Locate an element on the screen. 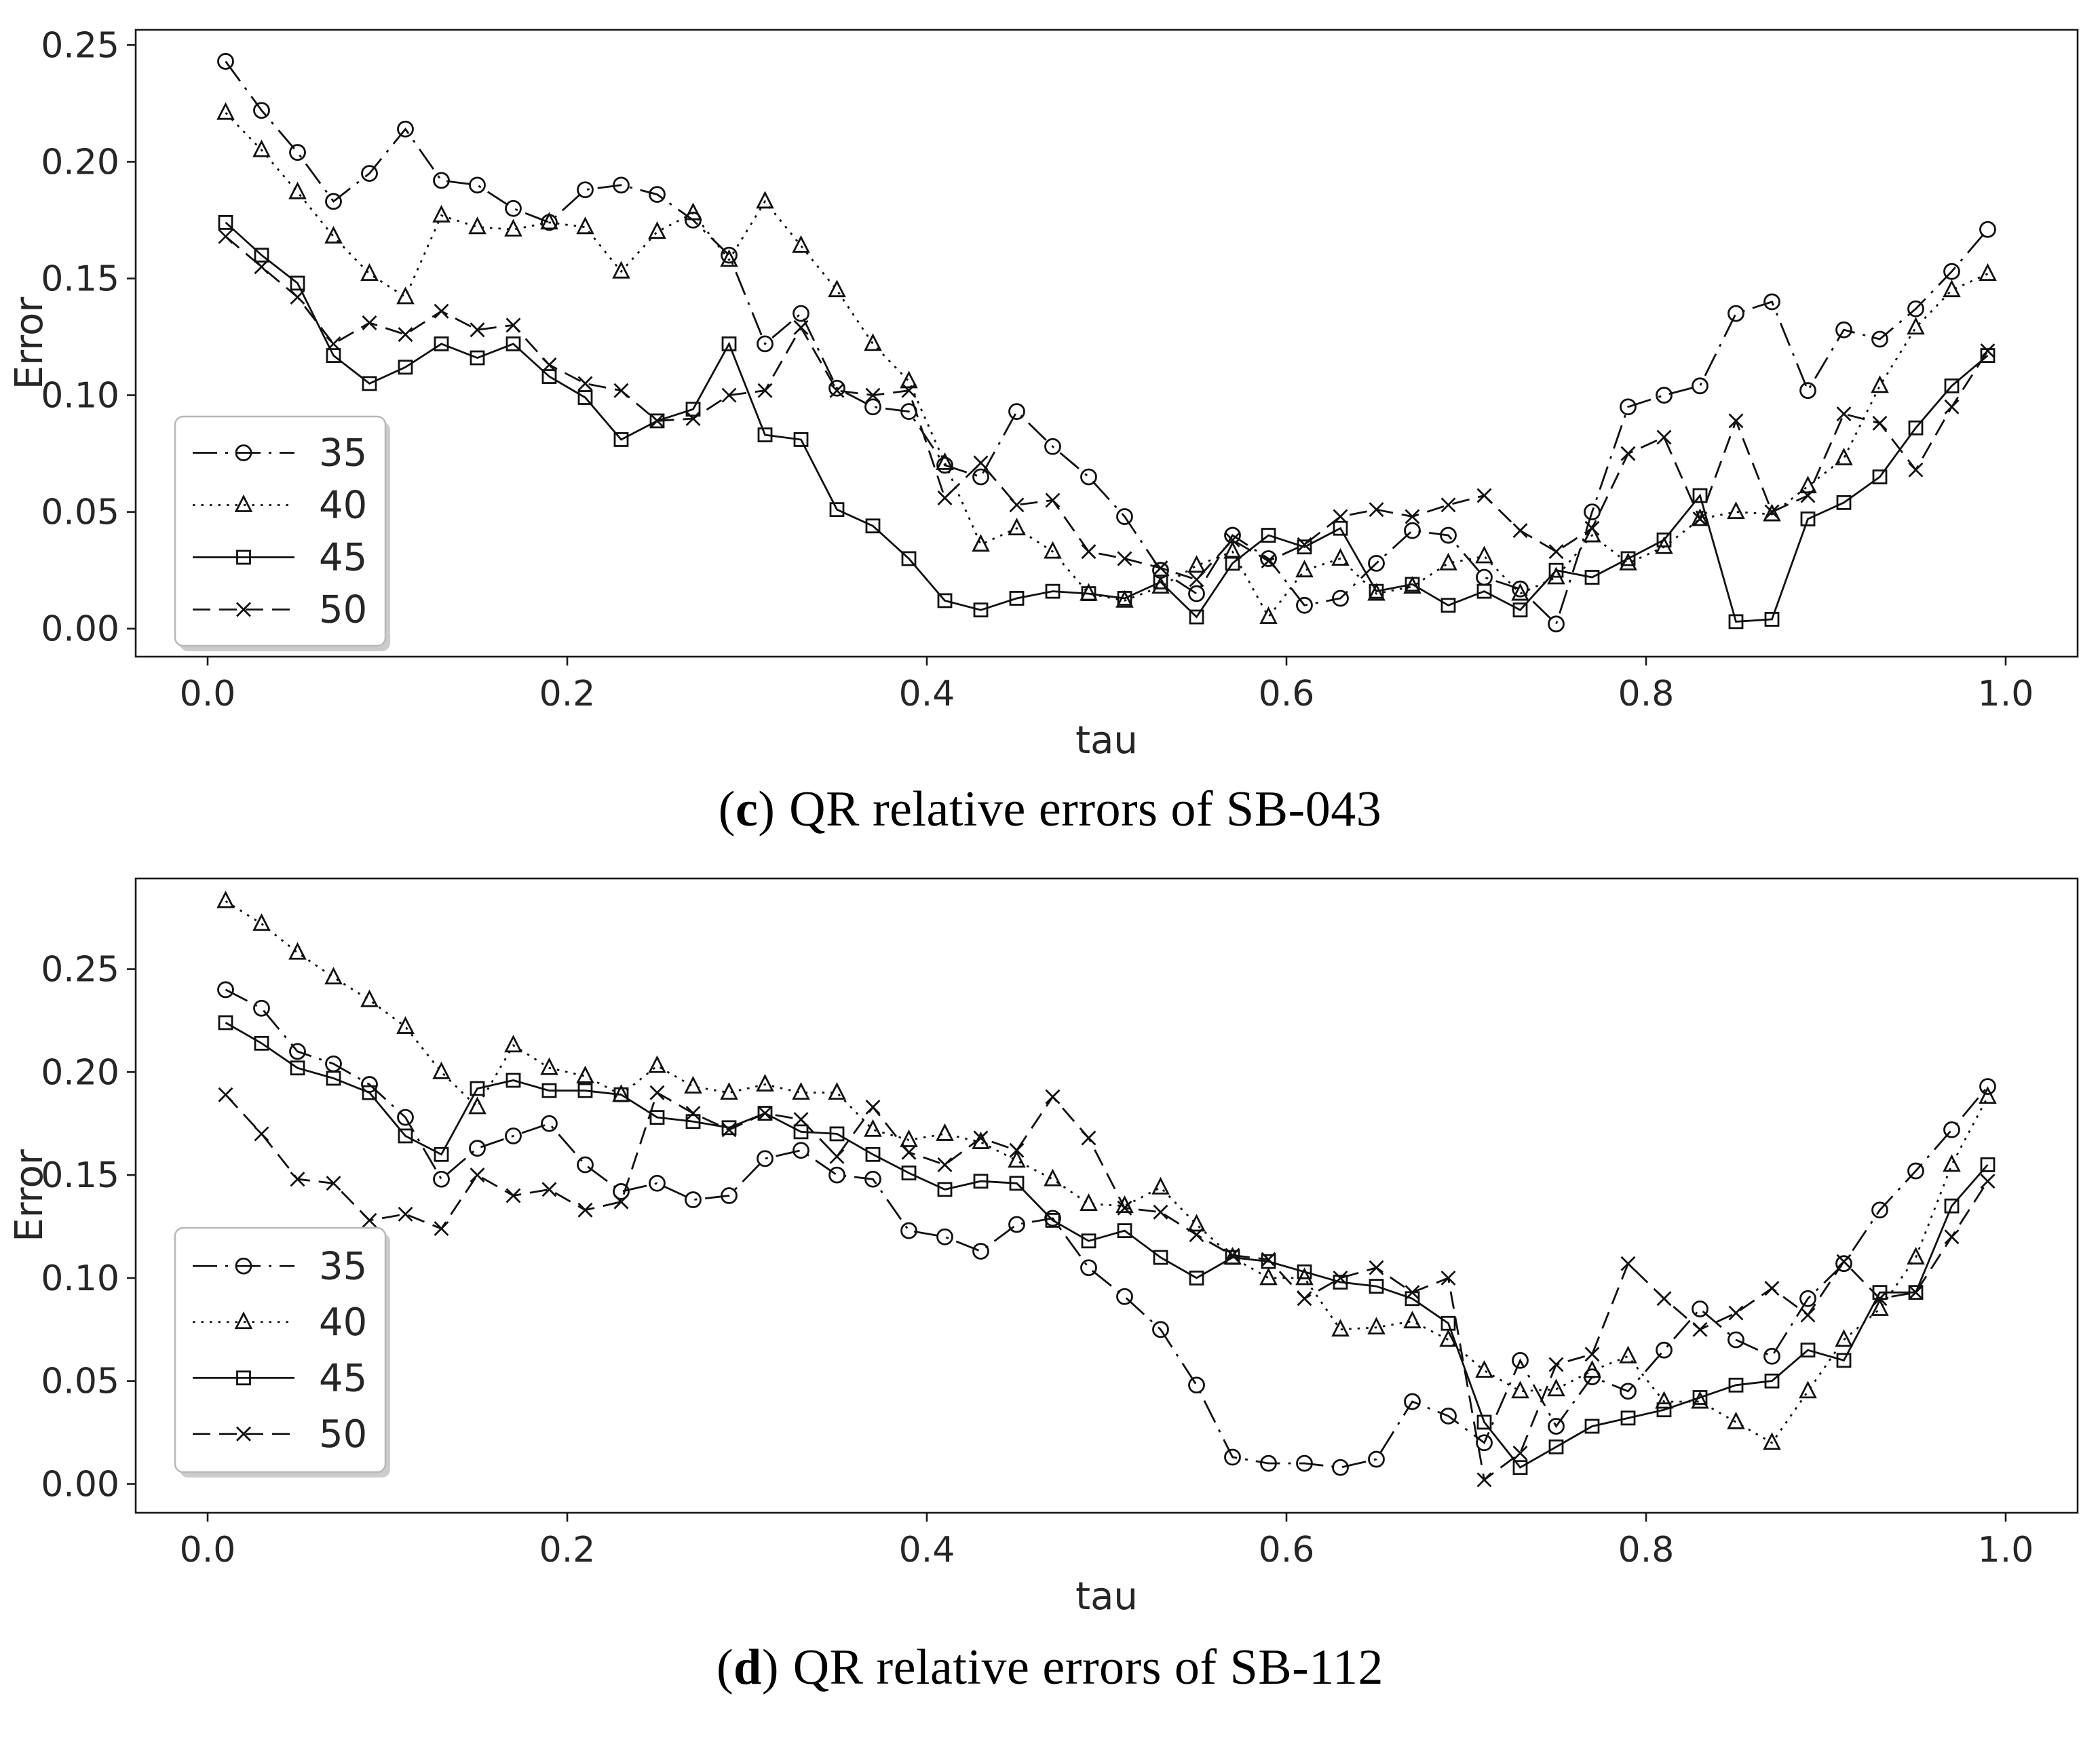 This screenshot has height=1757, width=2100. caption-sb-112: (d) QR relative errors of SB-112 is located at coordinates (1050, 1668).